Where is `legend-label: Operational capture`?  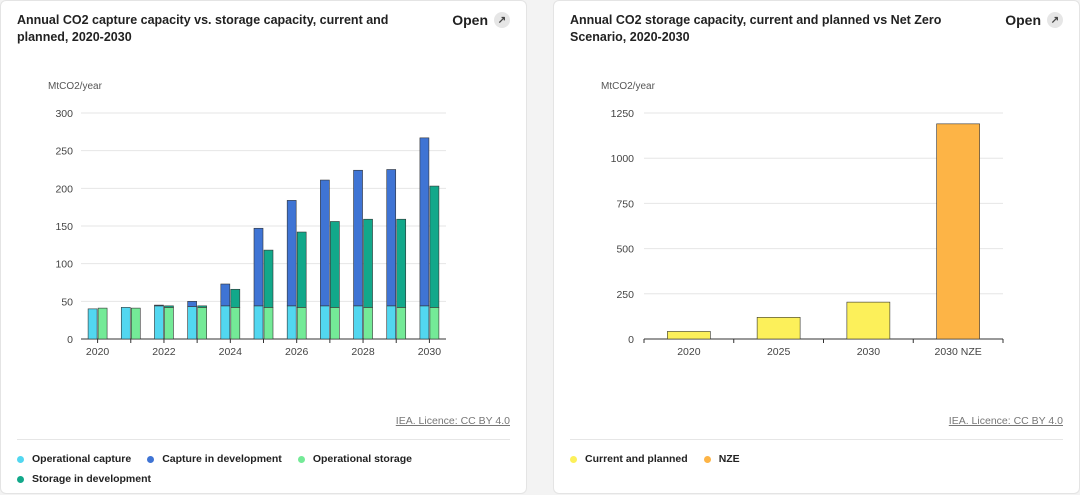 legend-label: Operational capture is located at coordinates (82, 459).